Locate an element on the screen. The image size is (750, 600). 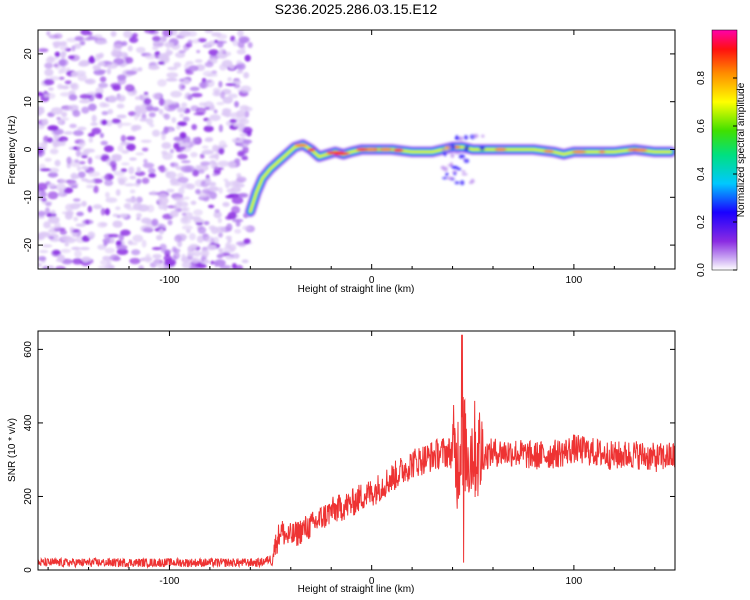
snr-y-tick-label: 600 is located at coordinates (28, 349).